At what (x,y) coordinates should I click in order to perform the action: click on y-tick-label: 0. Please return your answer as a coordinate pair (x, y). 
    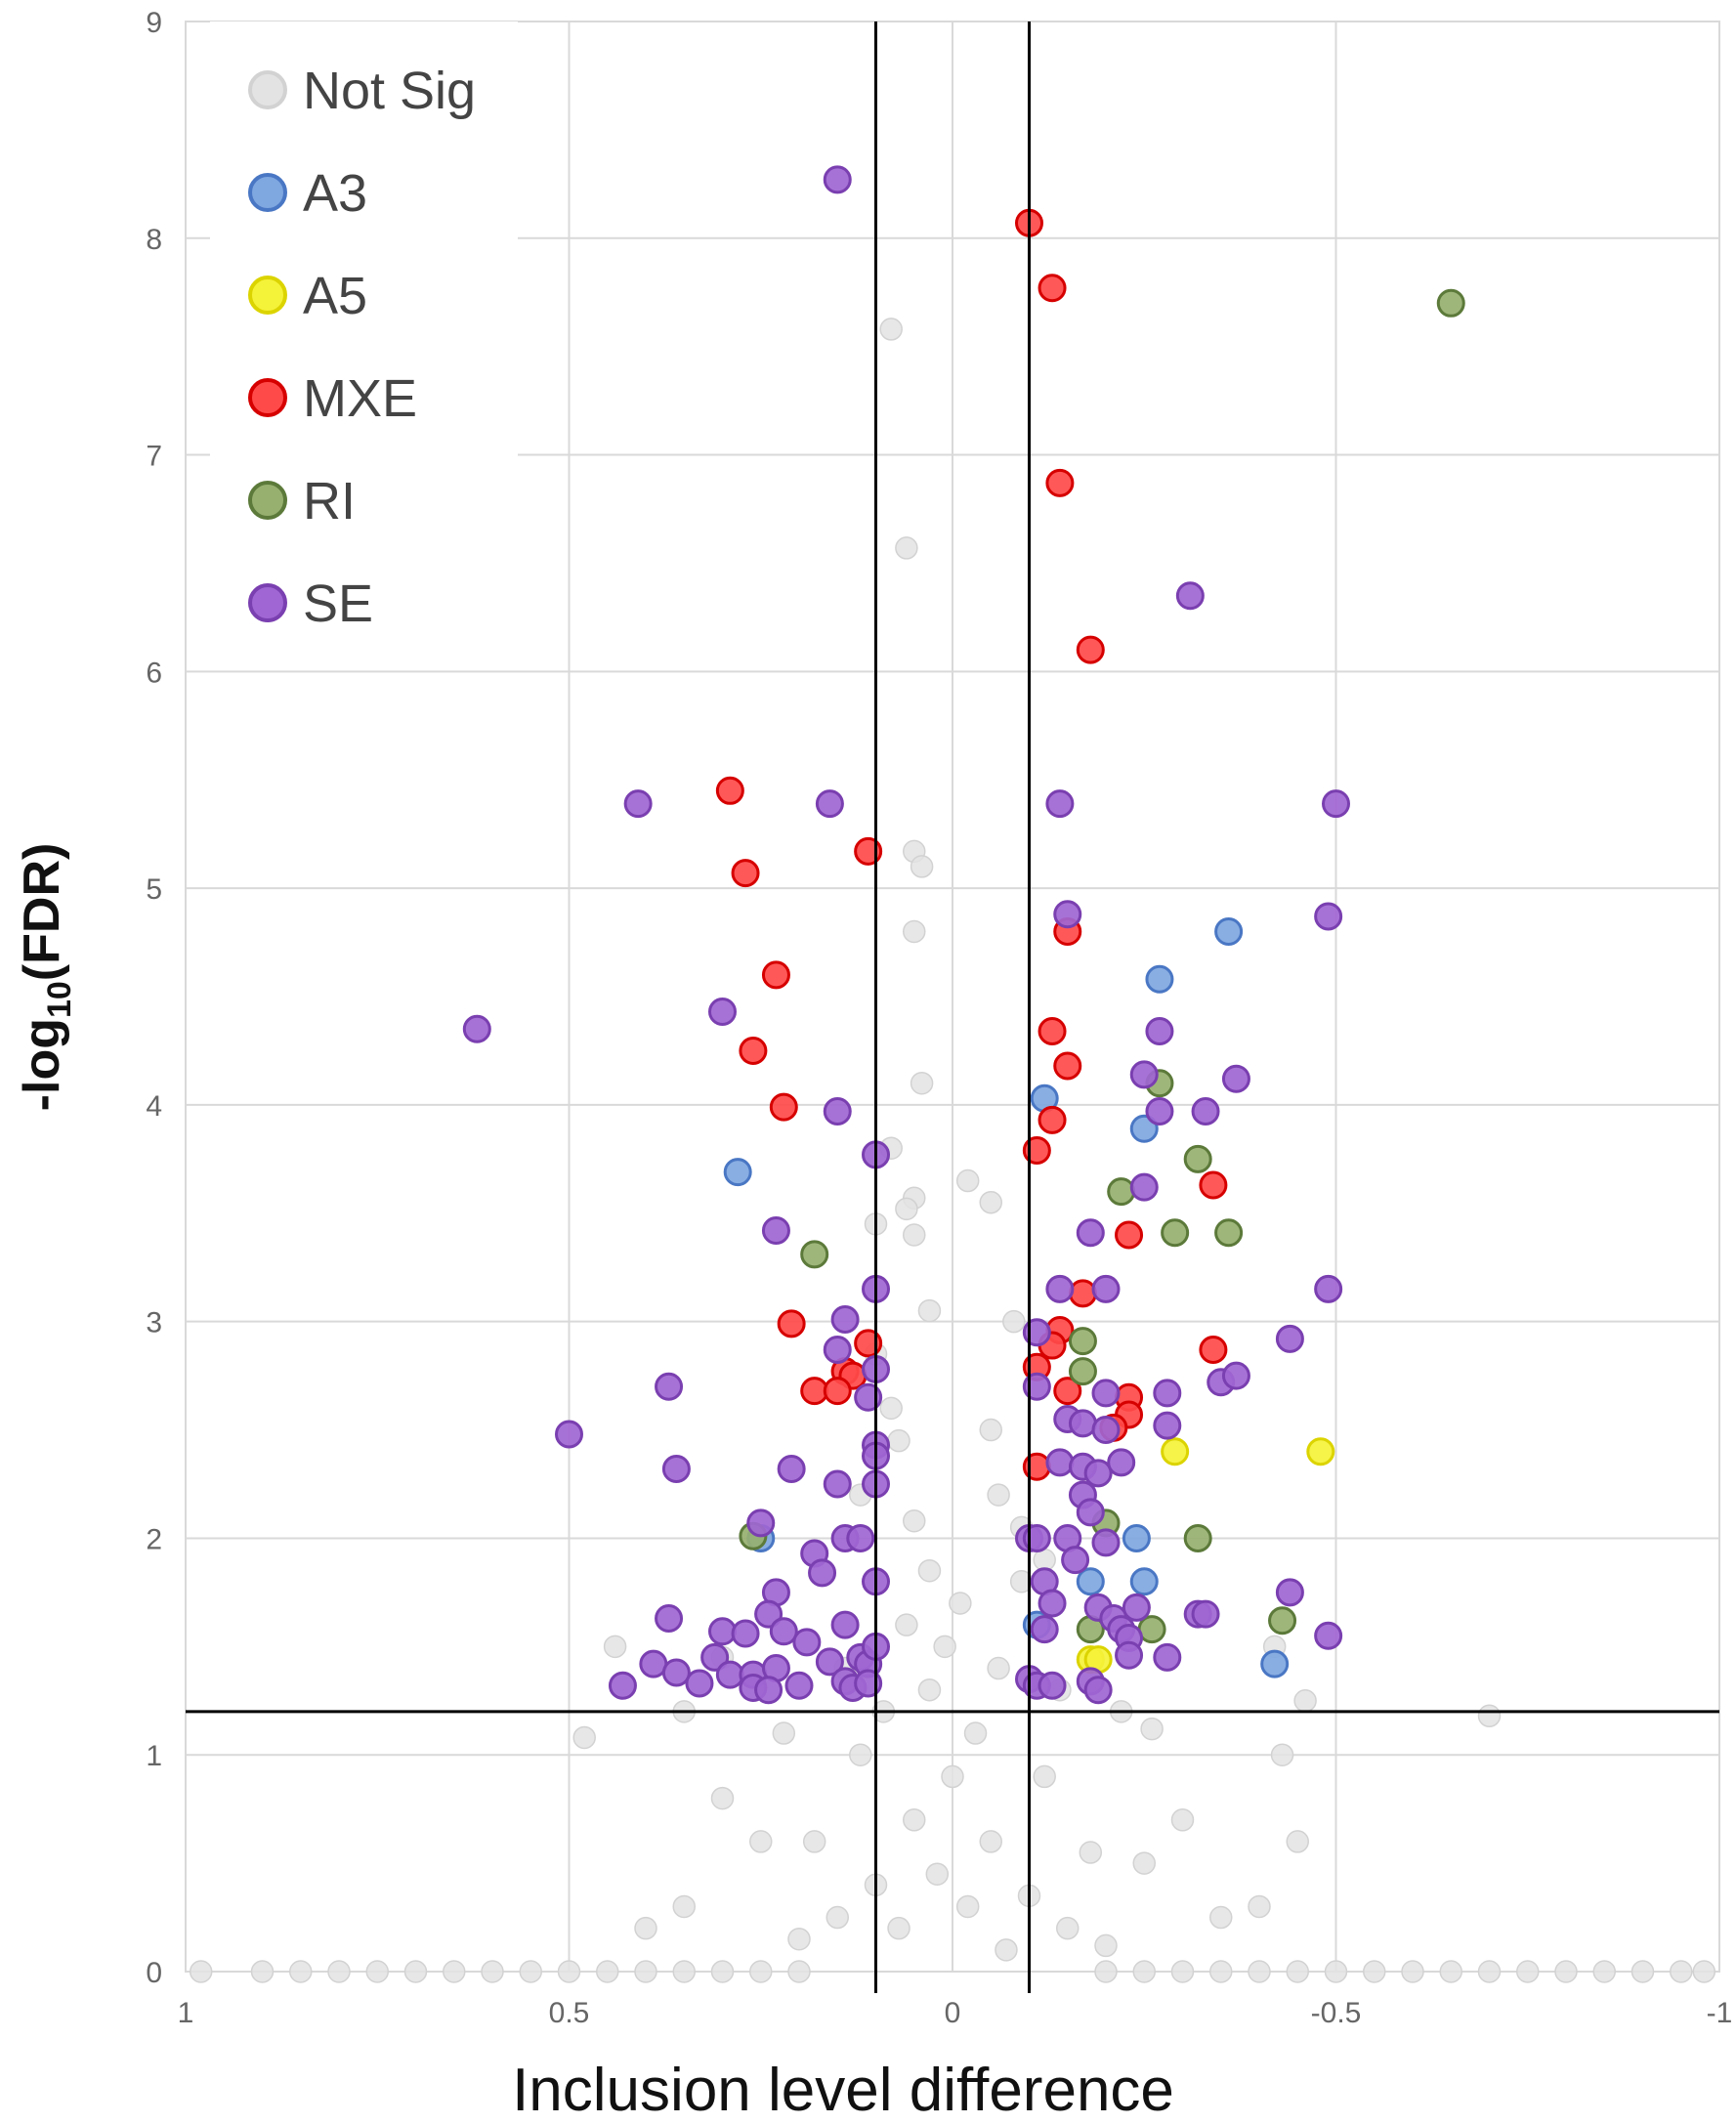
    Looking at the image, I should click on (154, 1973).